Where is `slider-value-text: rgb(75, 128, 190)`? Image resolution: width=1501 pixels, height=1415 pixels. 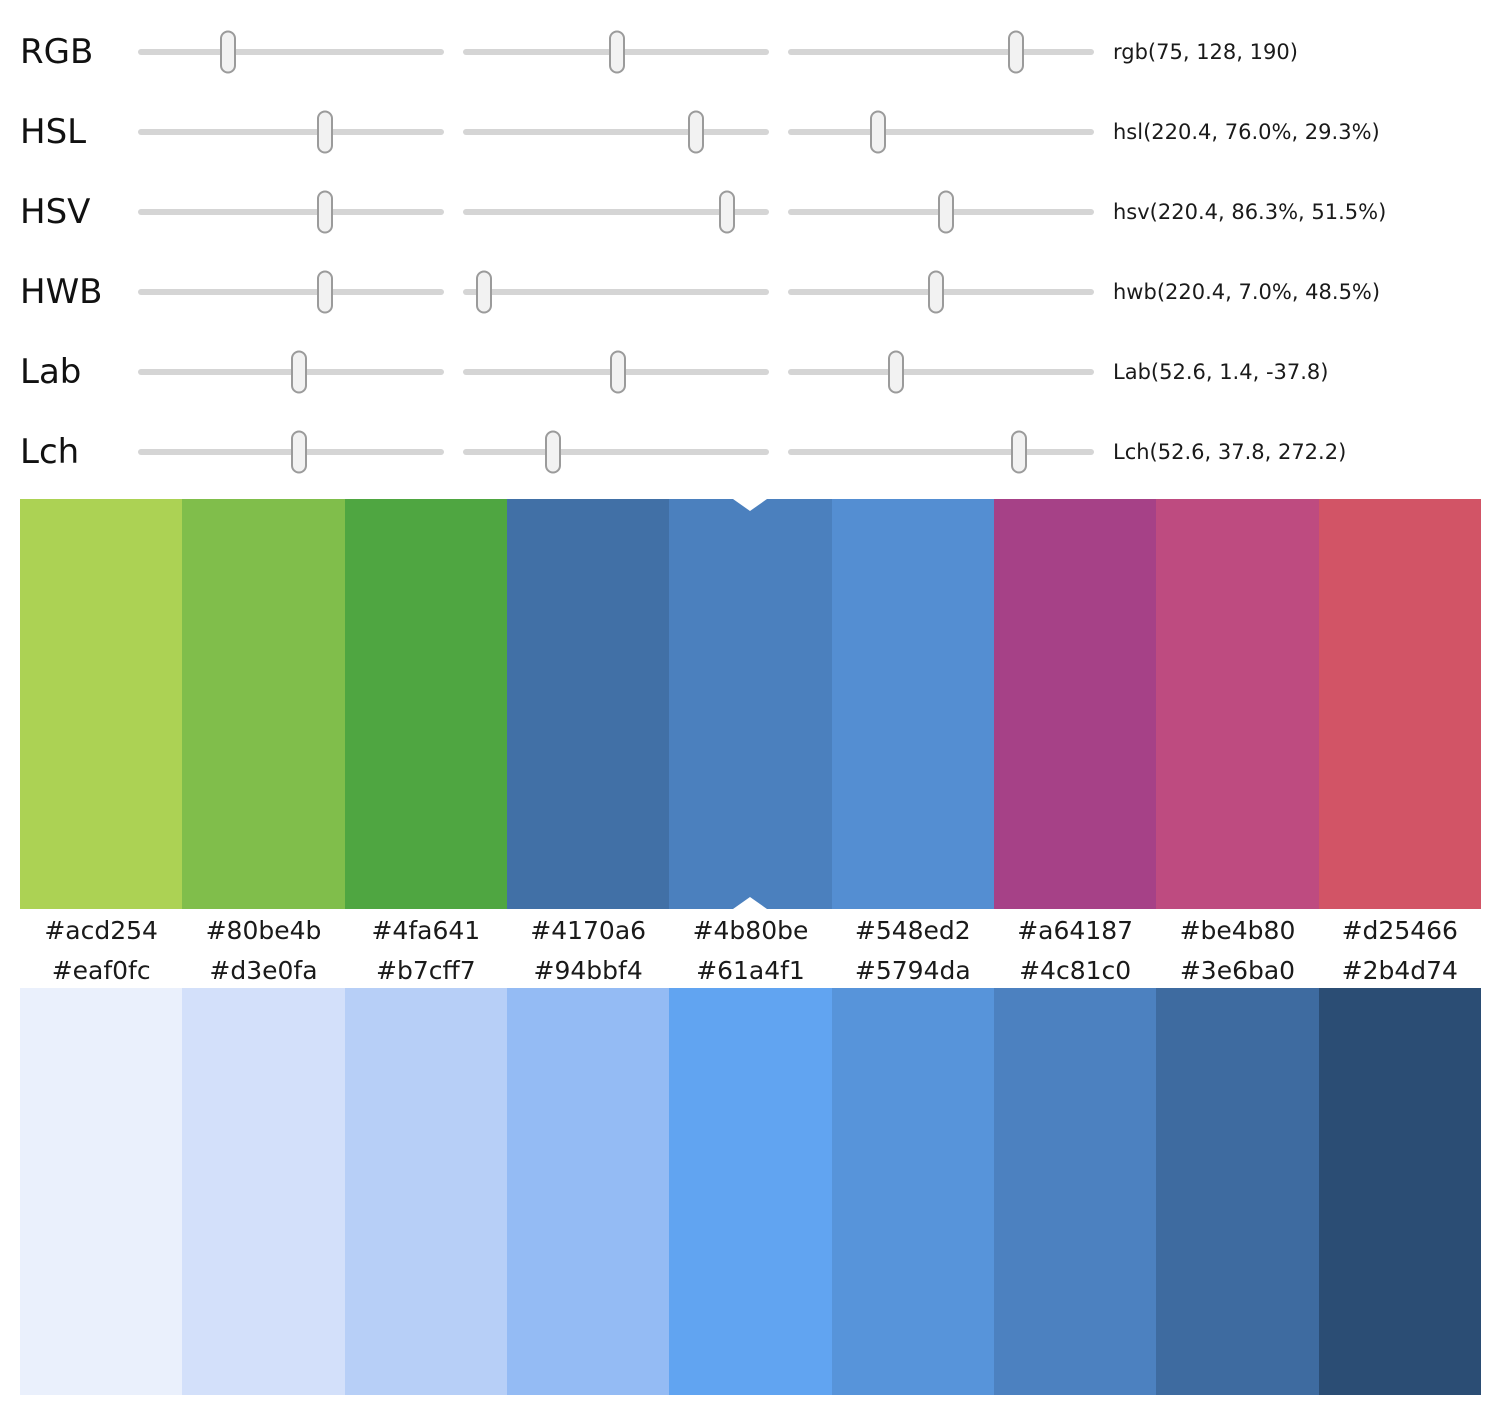
slider-value-text: rgb(75, 128, 190) is located at coordinates (1205, 52).